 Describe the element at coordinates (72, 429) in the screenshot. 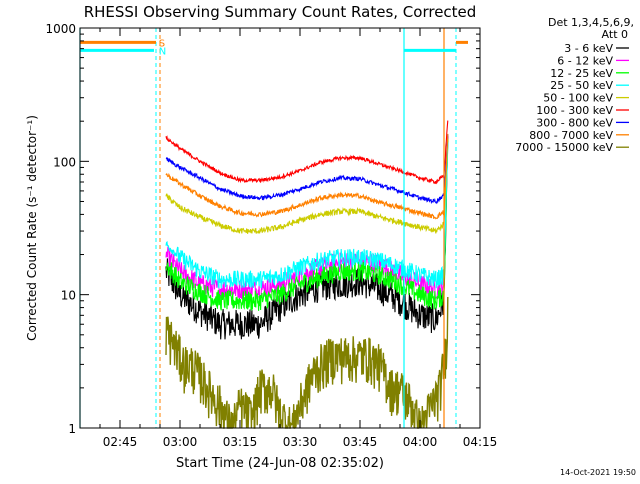

I see `y-tick-label-1: 1` at that location.